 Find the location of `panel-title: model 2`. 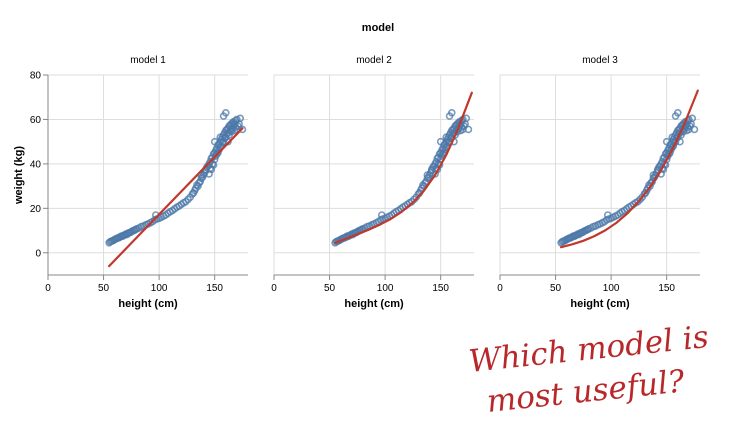

panel-title: model 2 is located at coordinates (374, 60).